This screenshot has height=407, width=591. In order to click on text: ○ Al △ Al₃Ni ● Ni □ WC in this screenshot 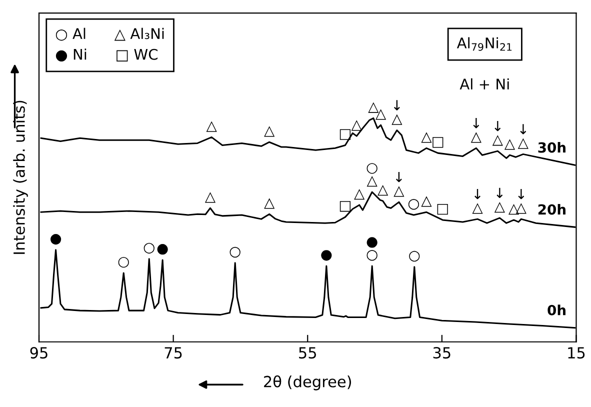, I will do `click(110, 45)`.